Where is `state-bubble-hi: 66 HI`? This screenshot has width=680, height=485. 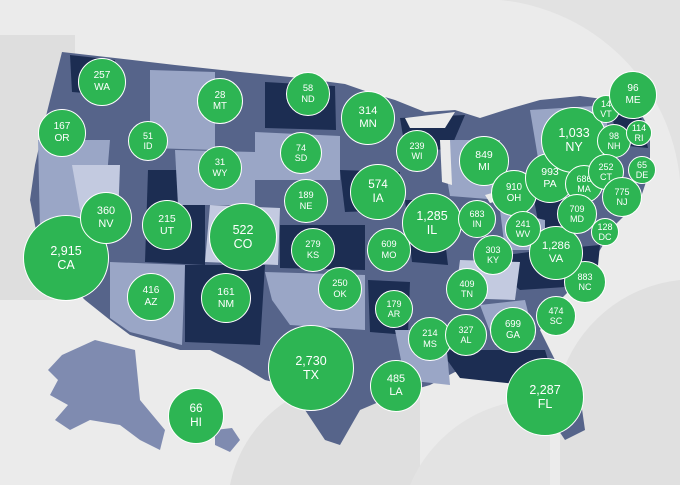
state-bubble-hi: 66 HI is located at coordinates (196, 416).